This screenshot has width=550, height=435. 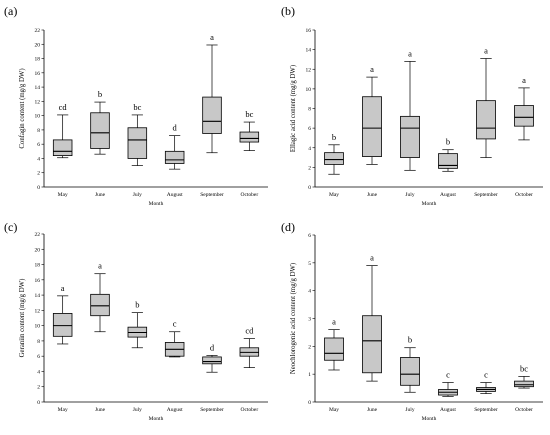 I want to click on y-tick-label: 20, so click(x=38, y=250).